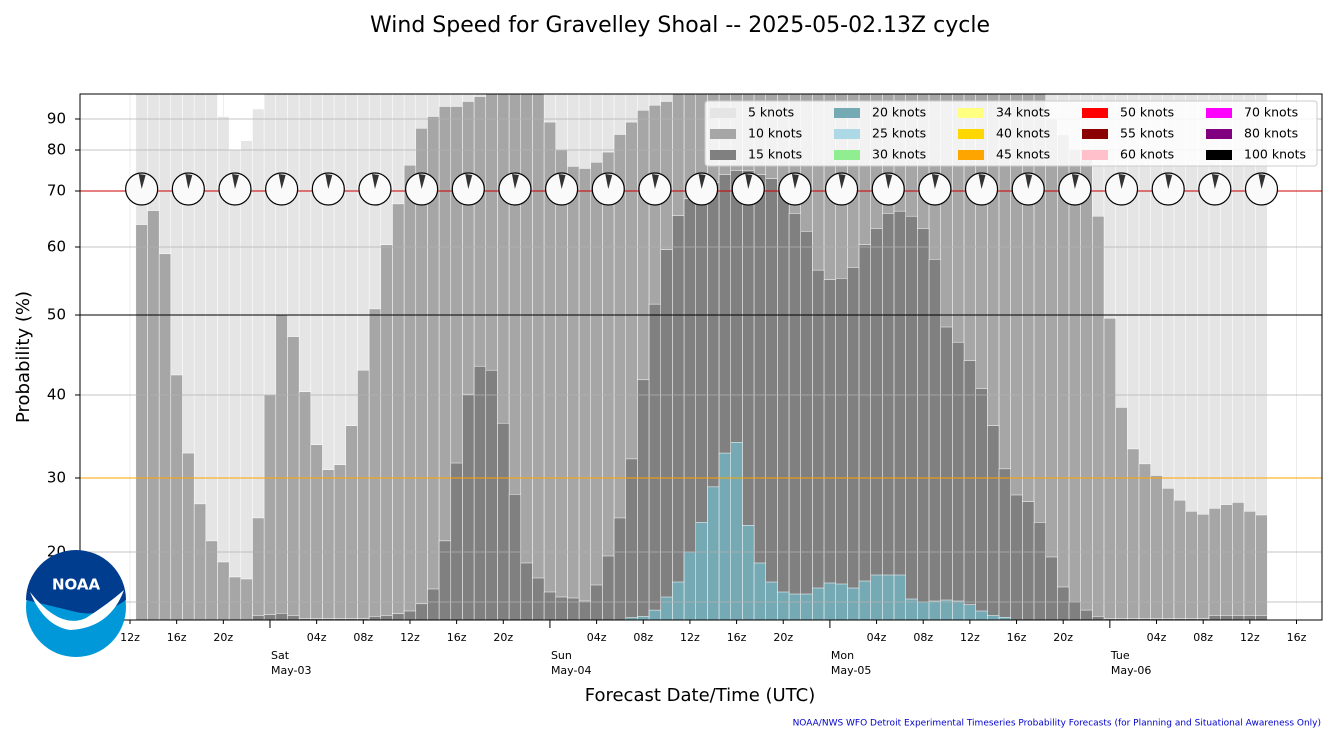 Image resolution: width=1336 pixels, height=743 pixels. I want to click on logo-wave, so click(77, 610).